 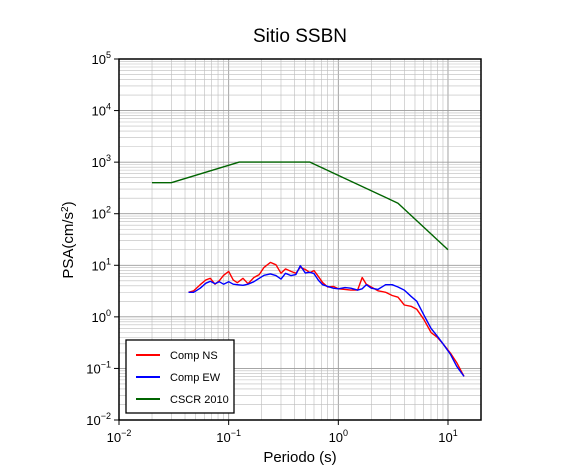 What do you see at coordinates (101, 161) in the screenshot?
I see `y-tick-label: 10³` at bounding box center [101, 161].